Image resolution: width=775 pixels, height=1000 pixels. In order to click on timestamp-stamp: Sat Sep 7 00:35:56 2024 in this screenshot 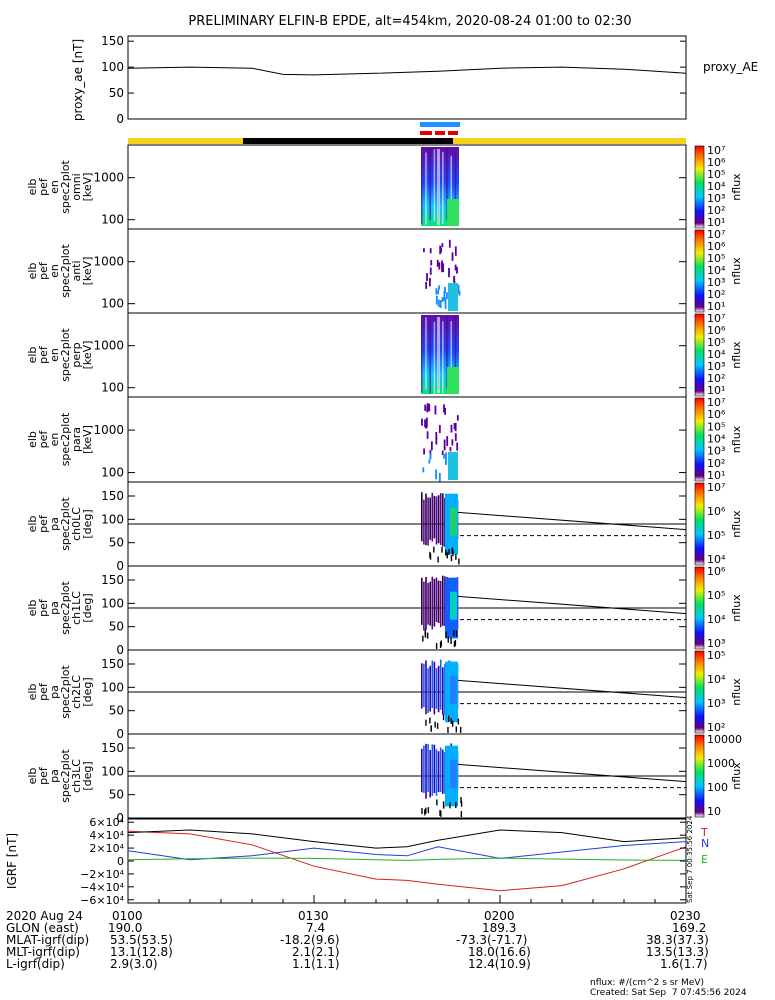, I will do `click(690, 859)`.